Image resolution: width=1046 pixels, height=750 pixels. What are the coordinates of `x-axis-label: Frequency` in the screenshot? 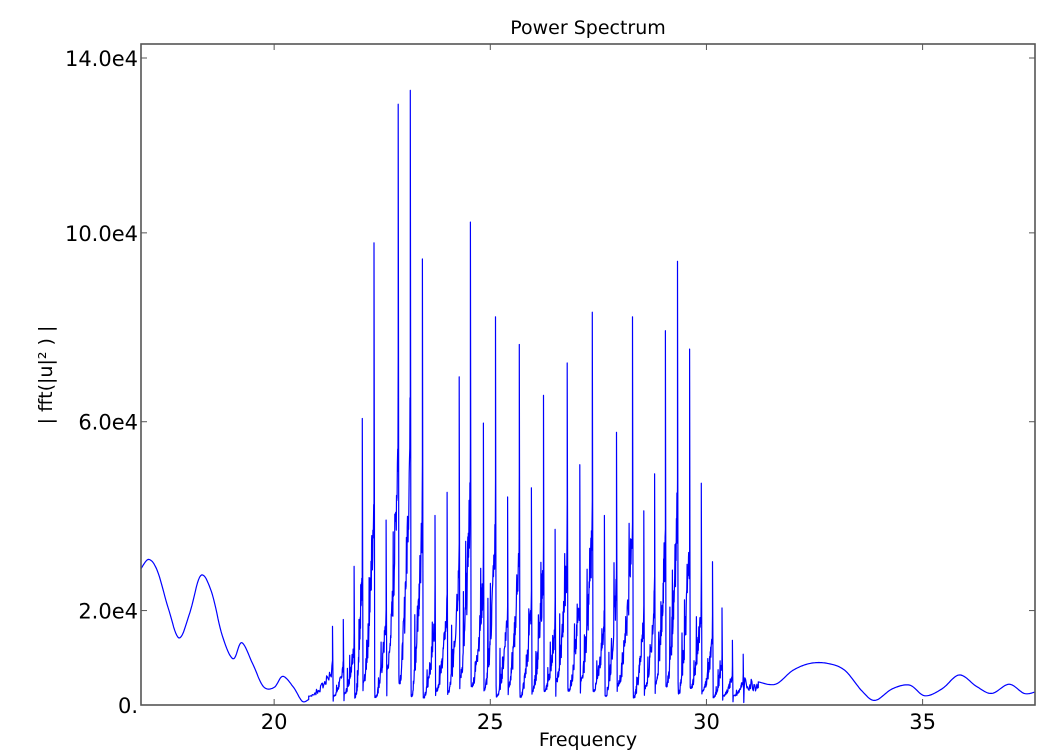 It's located at (588, 739).